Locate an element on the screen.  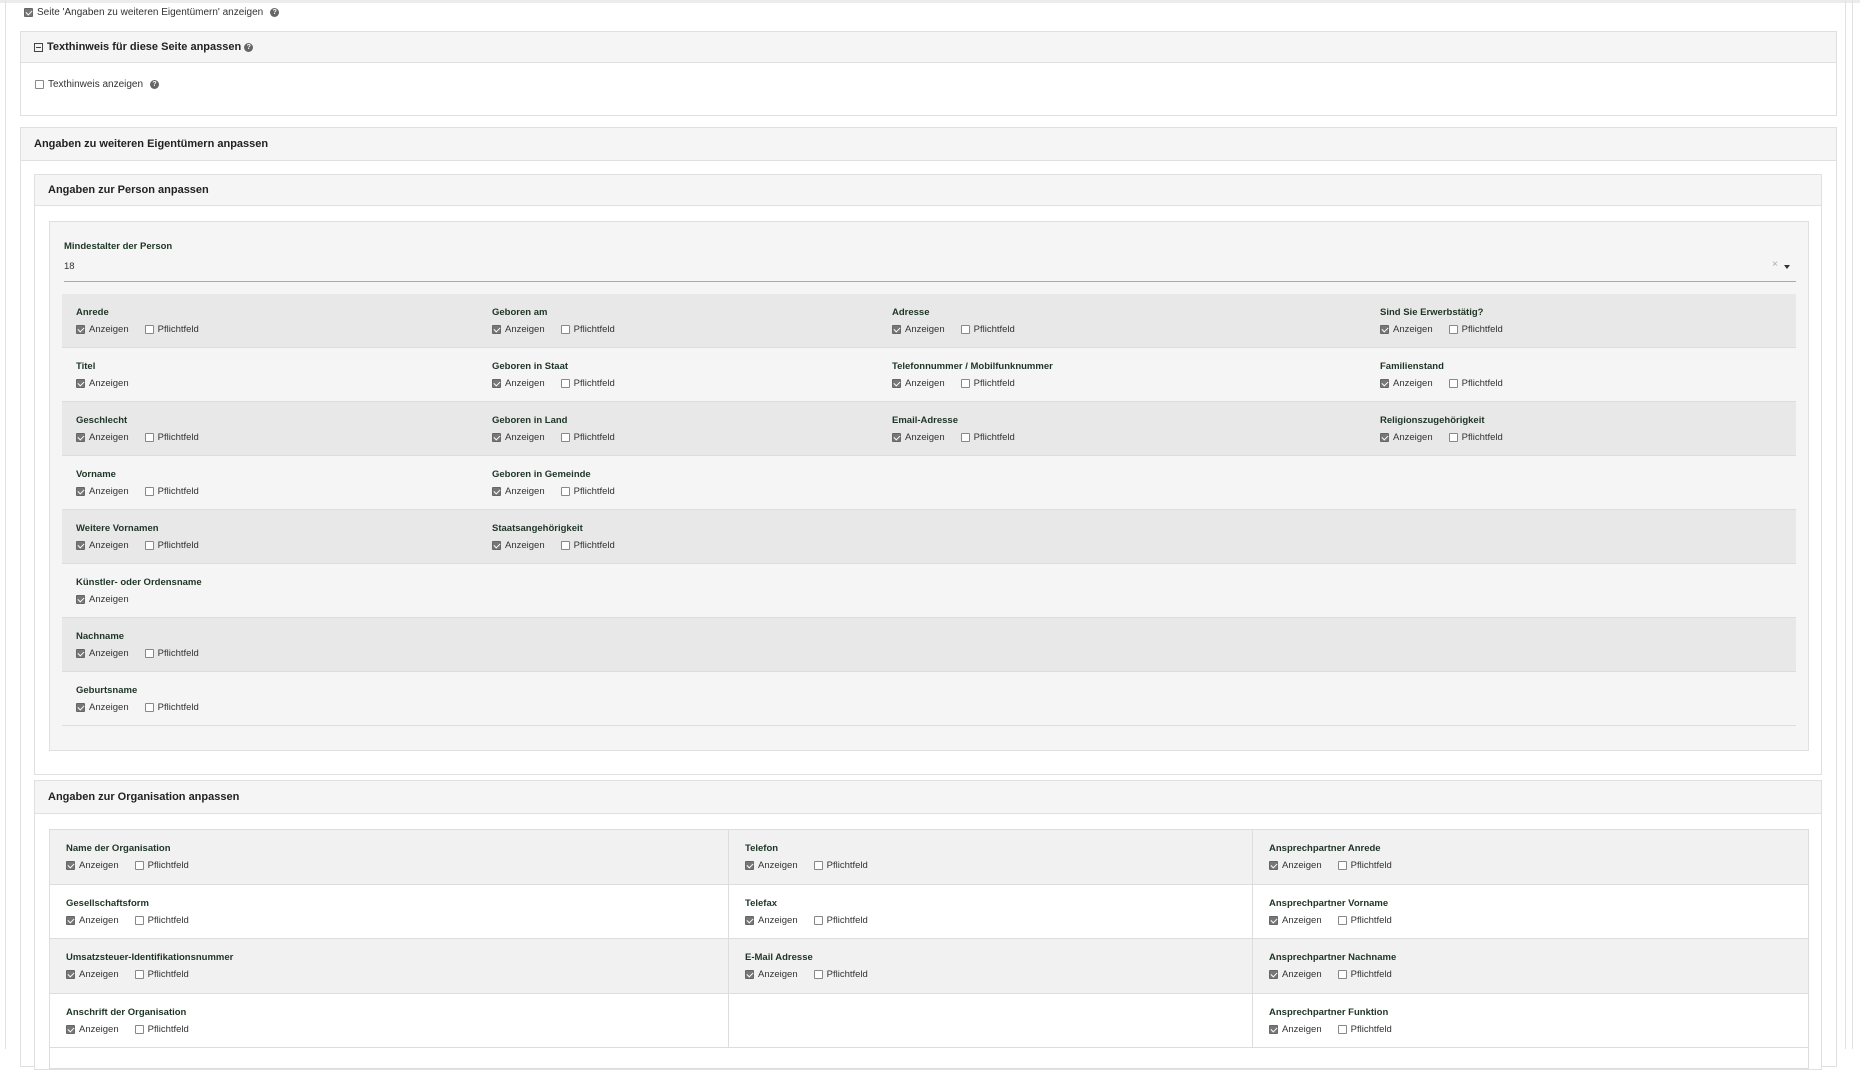
field-label: Geboren am is located at coordinates (520, 312).